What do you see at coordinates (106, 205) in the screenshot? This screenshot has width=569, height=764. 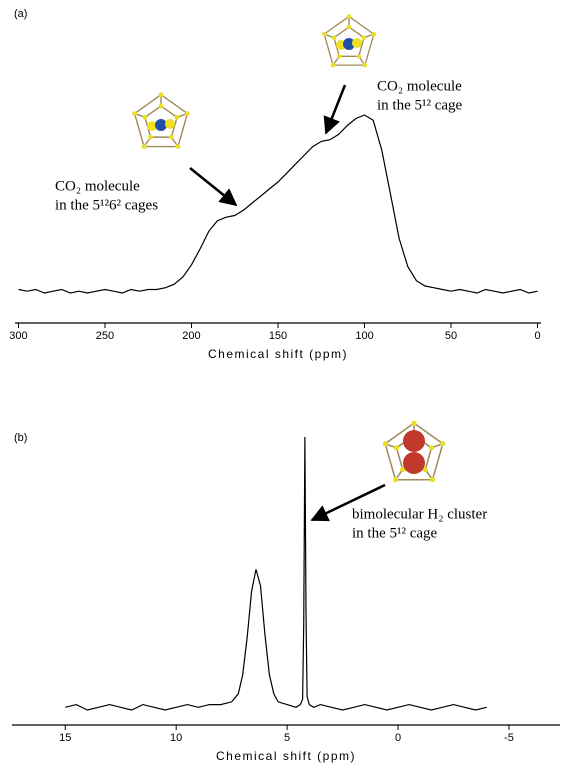 I see `annotation: in the 5¹²6² cages` at bounding box center [106, 205].